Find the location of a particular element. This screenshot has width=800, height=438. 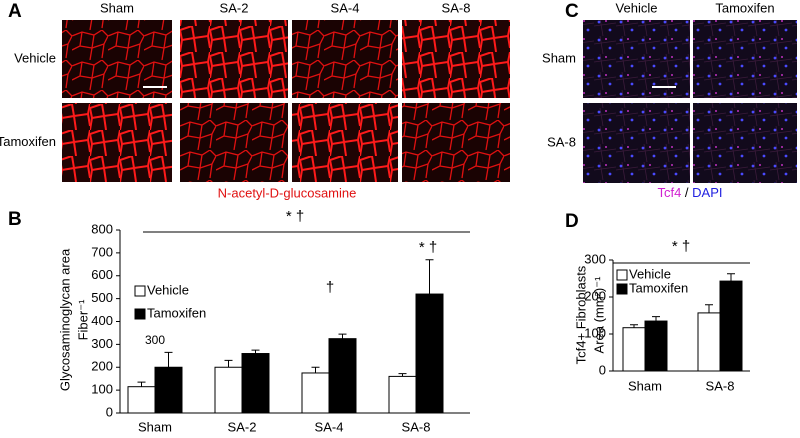

panel-letter: C is located at coordinates (572, 11).